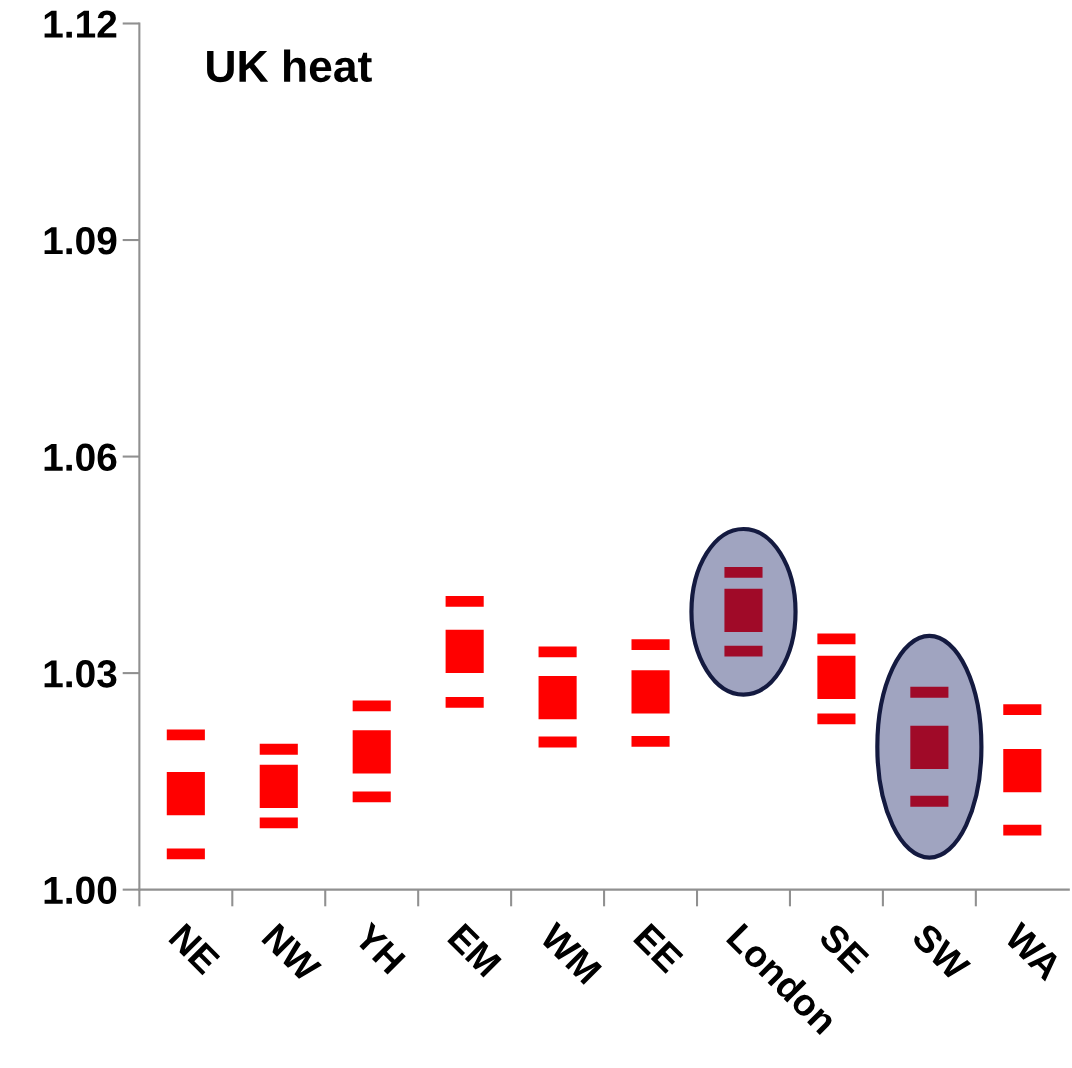 The image size is (1072, 1068). Describe the element at coordinates (658, 948) in the screenshot. I see `x-tick-label: EE` at that location.